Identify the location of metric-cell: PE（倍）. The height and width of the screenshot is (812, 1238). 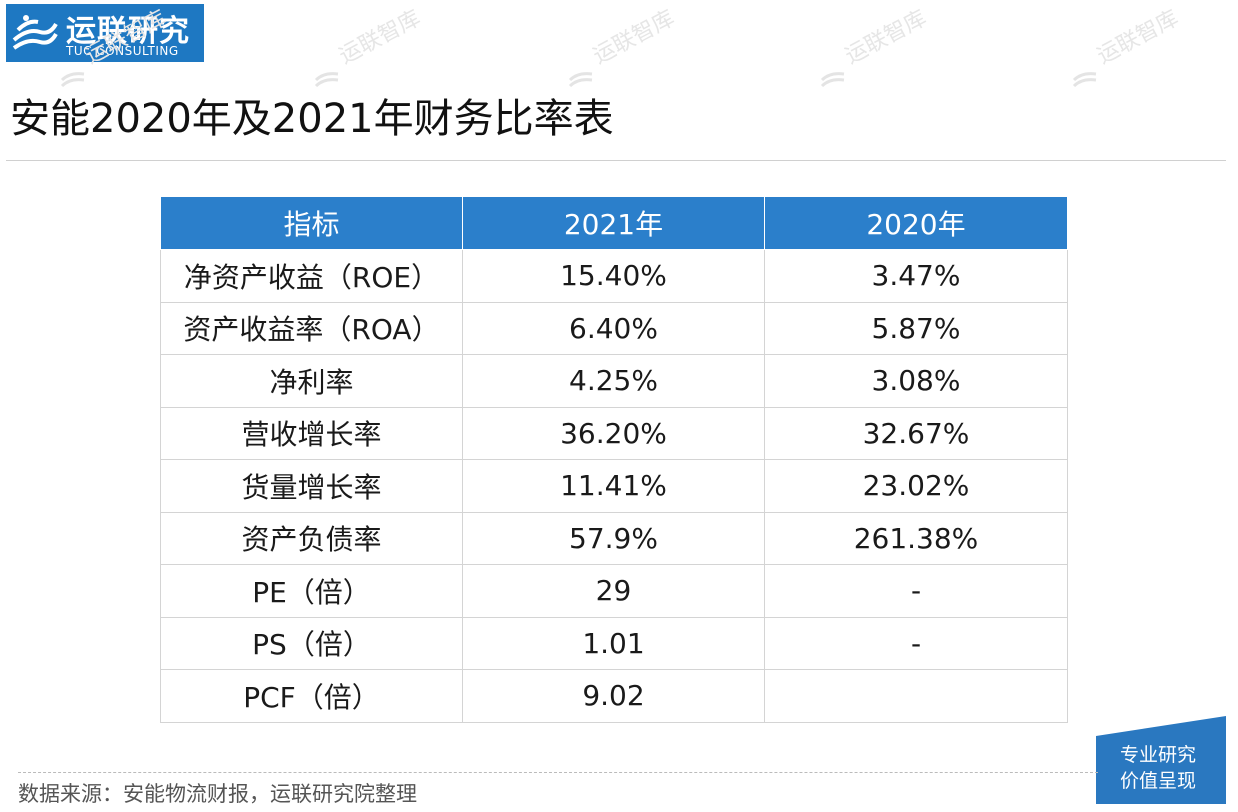
(311, 591).